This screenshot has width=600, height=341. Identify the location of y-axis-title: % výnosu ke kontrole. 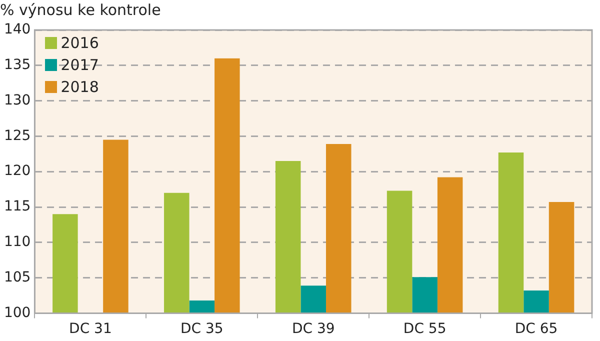
(80, 9).